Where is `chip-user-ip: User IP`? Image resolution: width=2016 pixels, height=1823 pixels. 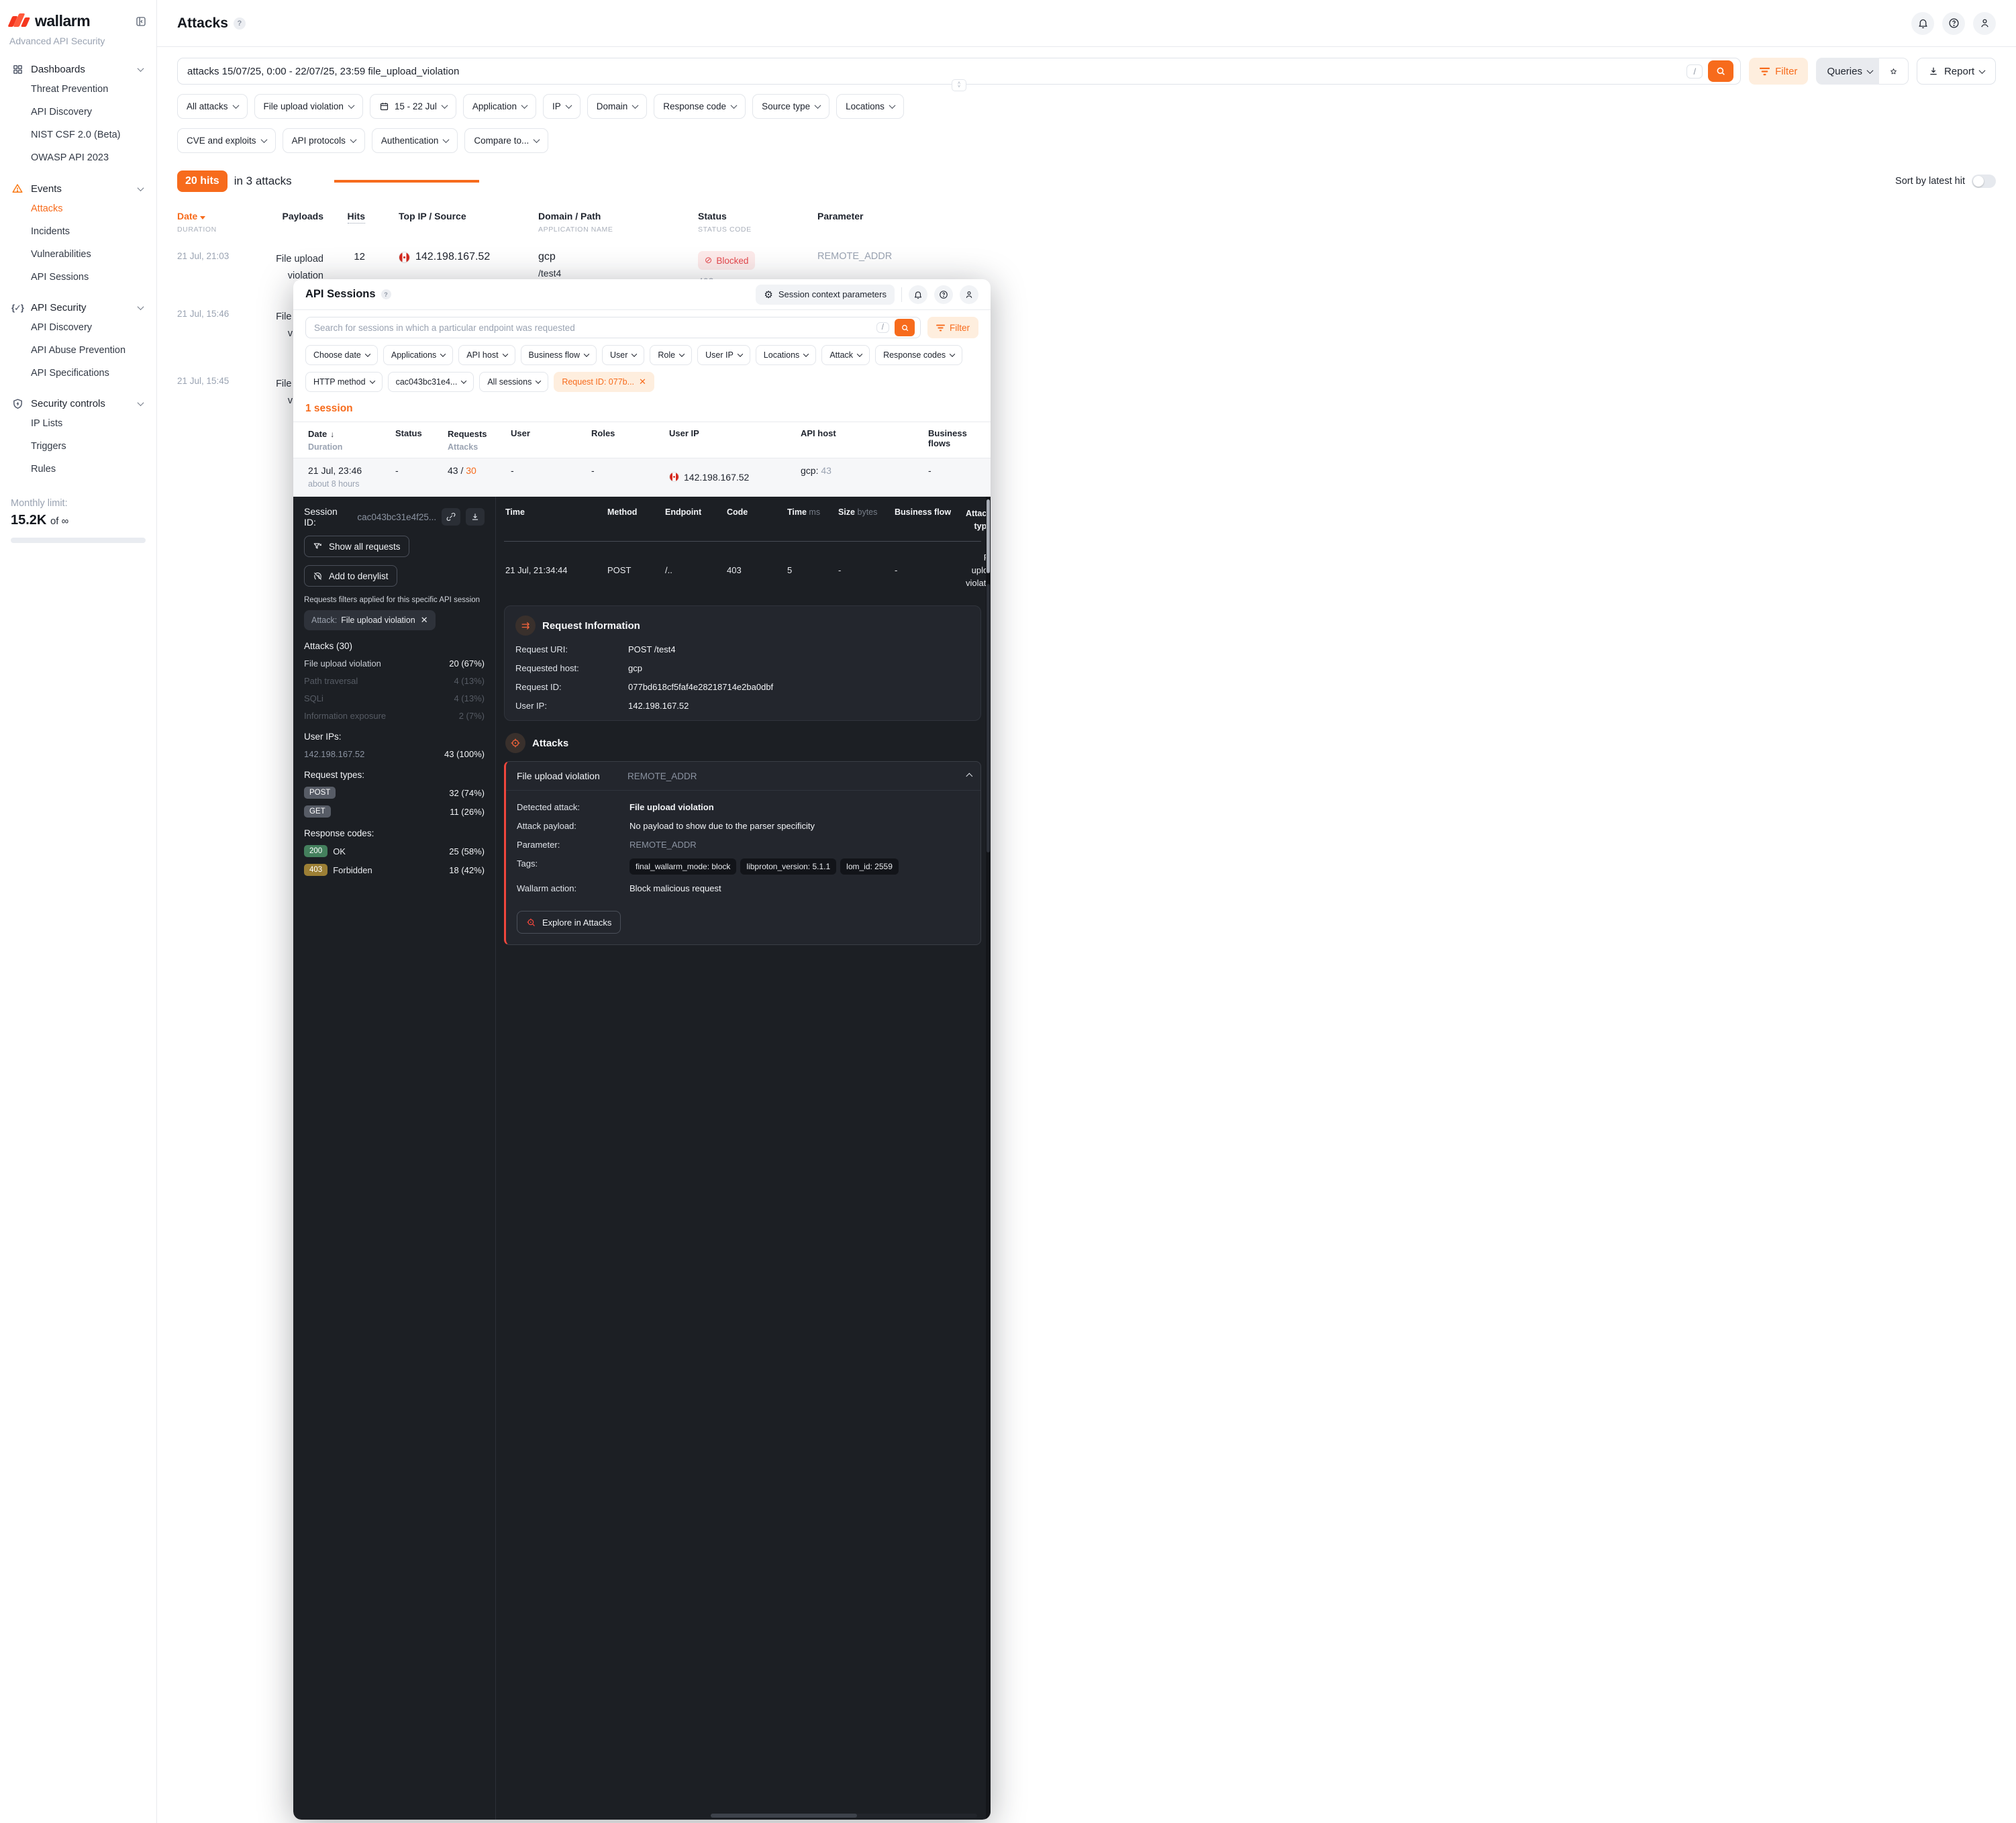 chip-user-ip: User IP is located at coordinates (723, 355).